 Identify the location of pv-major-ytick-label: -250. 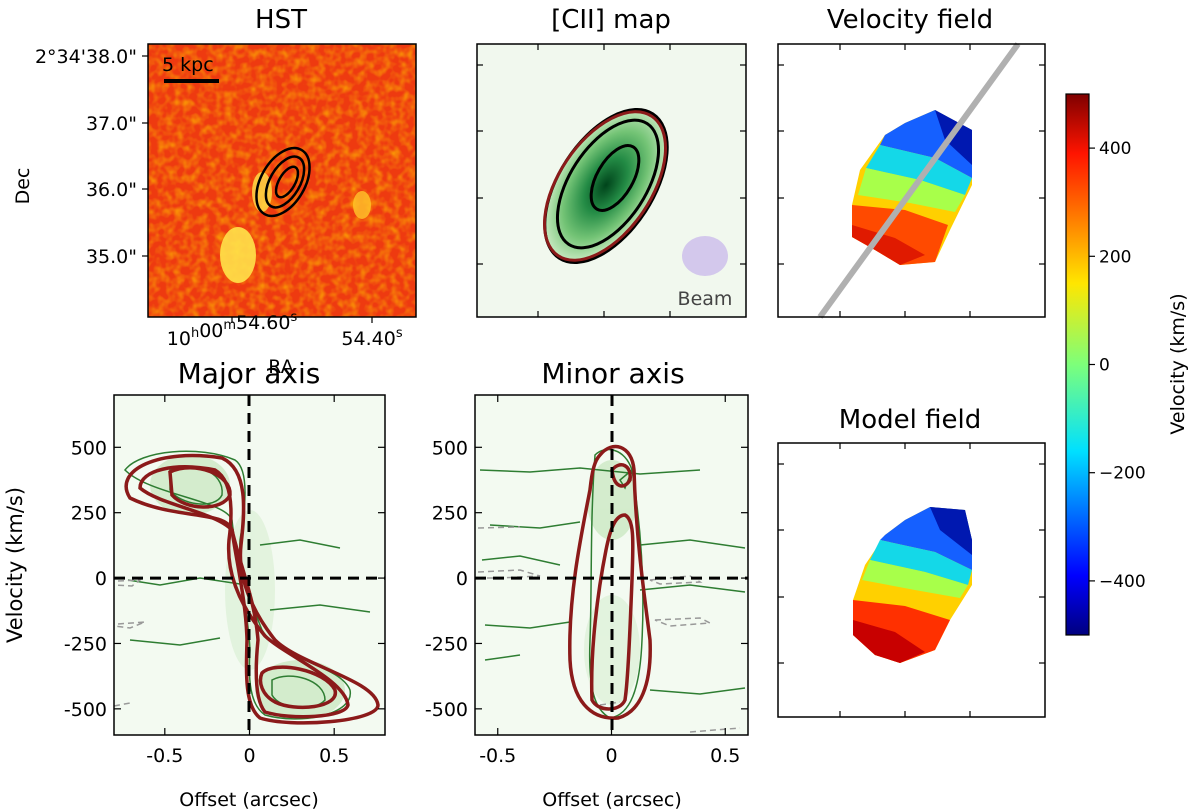
(85, 644).